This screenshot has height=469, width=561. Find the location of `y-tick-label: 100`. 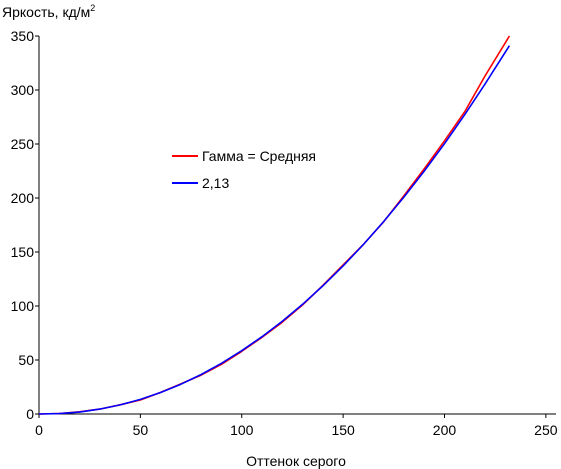

y-tick-label: 100 is located at coordinates (23, 306).